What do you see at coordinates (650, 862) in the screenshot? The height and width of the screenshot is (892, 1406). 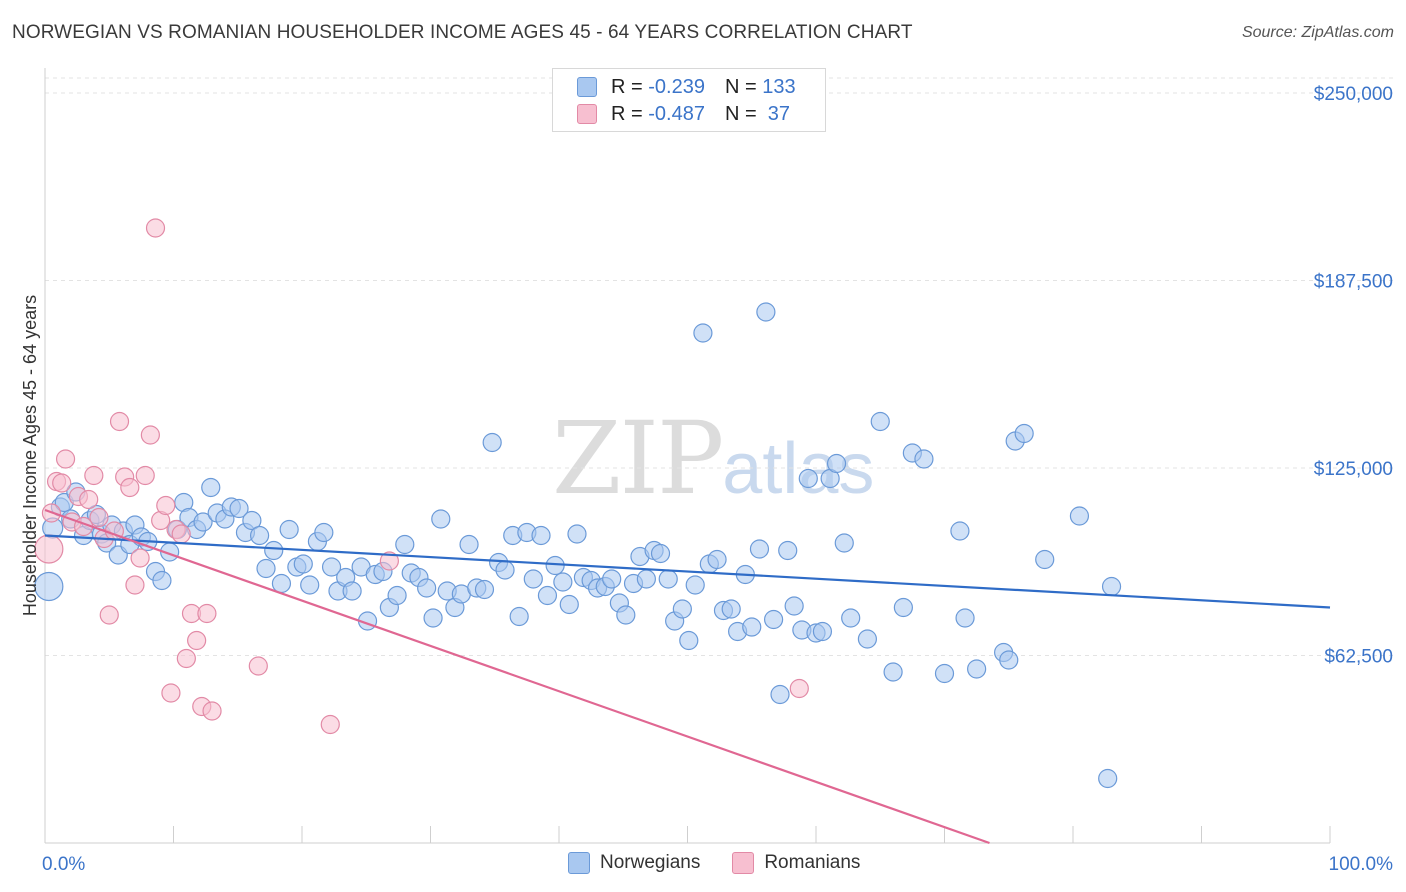 I see `series-label-norwegians: Norwegians` at bounding box center [650, 862].